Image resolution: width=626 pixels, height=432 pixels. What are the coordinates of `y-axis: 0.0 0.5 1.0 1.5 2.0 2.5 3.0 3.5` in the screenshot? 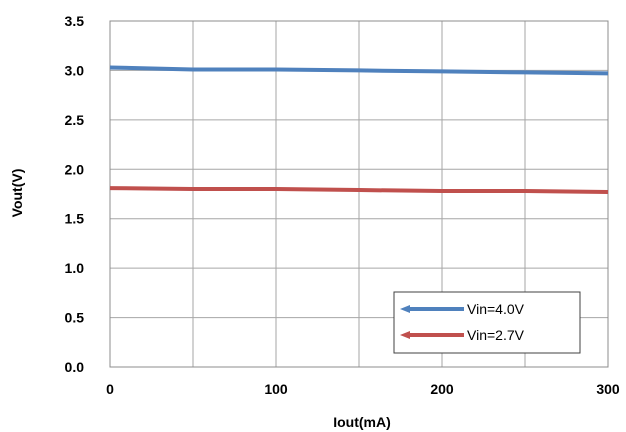 It's located at (75, 194).